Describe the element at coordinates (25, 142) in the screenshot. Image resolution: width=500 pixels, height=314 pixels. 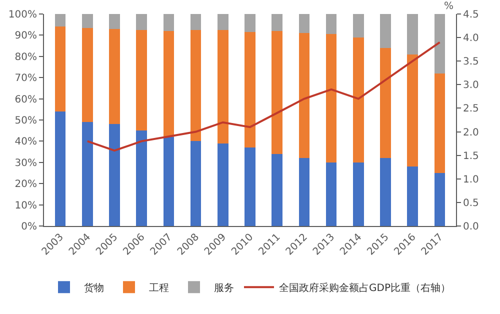
I see `y-tick-label: 40%` at that location.